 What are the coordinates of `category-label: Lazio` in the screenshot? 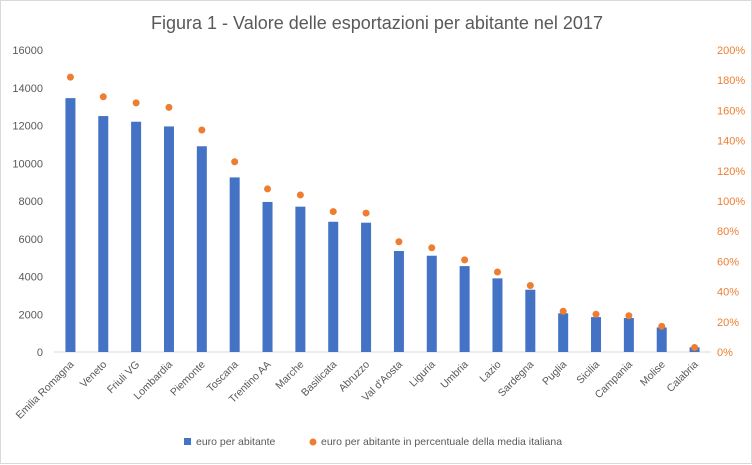 It's located at (490, 372).